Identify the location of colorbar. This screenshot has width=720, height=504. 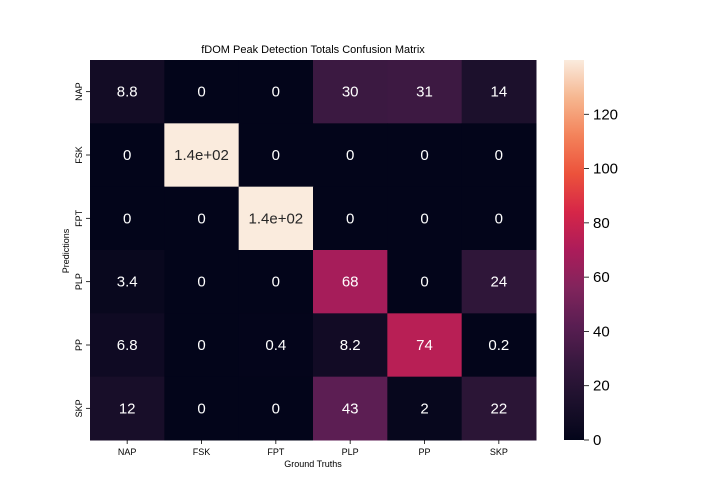
(574, 250).